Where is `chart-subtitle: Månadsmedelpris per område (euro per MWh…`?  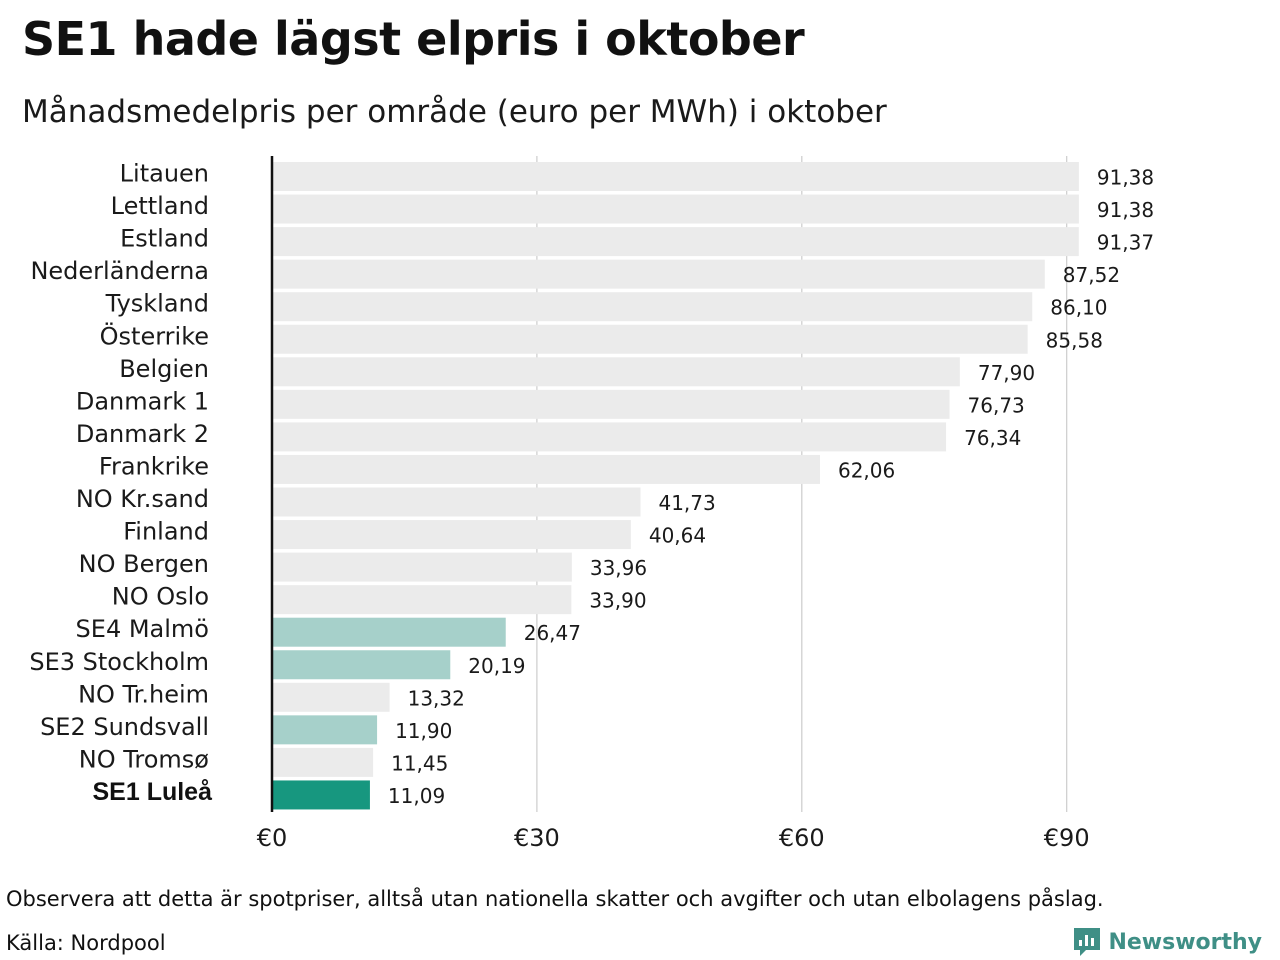 chart-subtitle: Månadsmedelpris per område (euro per MWh… is located at coordinates (454, 112).